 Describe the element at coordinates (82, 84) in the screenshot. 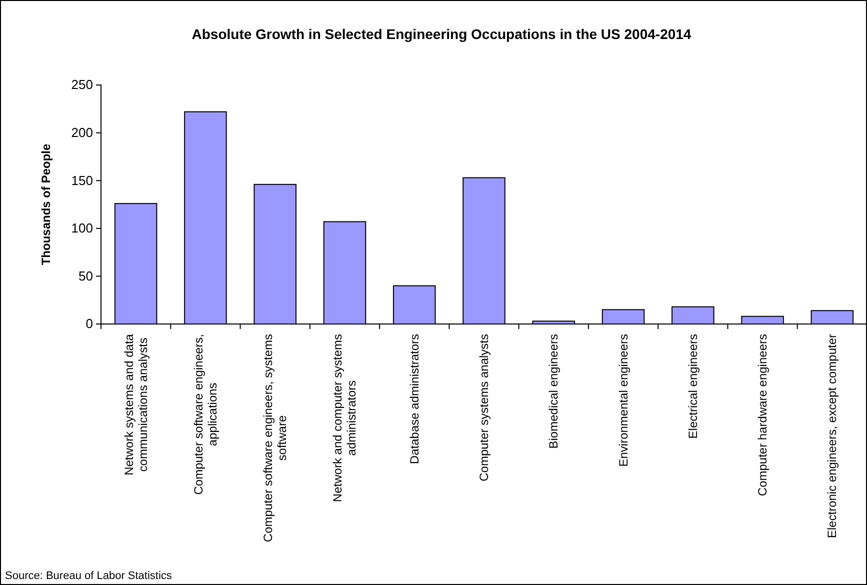

I see `y-tick-label: 250` at that location.